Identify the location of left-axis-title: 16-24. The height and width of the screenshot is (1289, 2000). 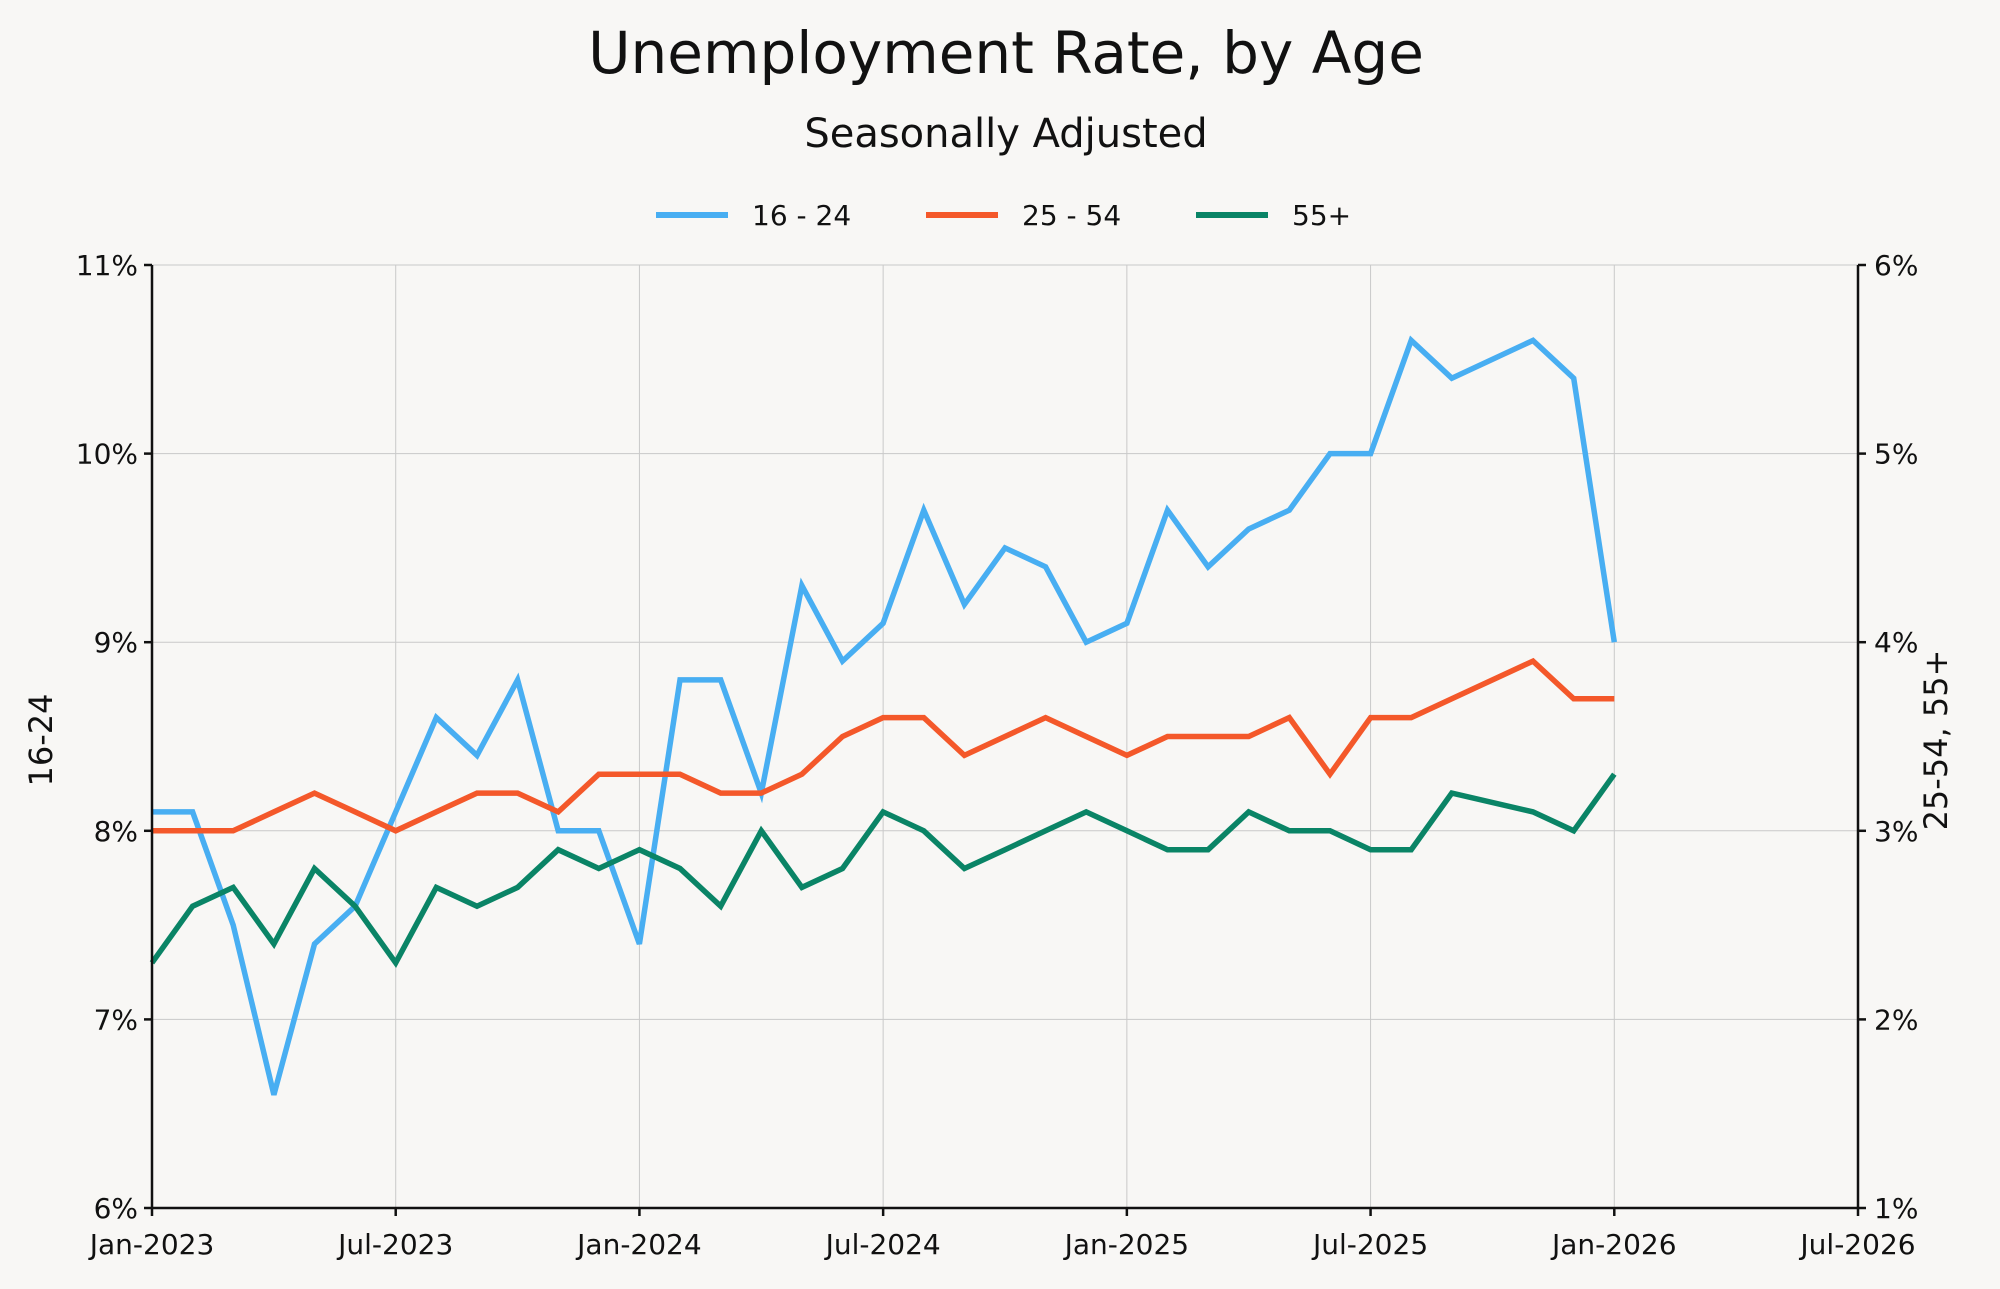
(41, 740).